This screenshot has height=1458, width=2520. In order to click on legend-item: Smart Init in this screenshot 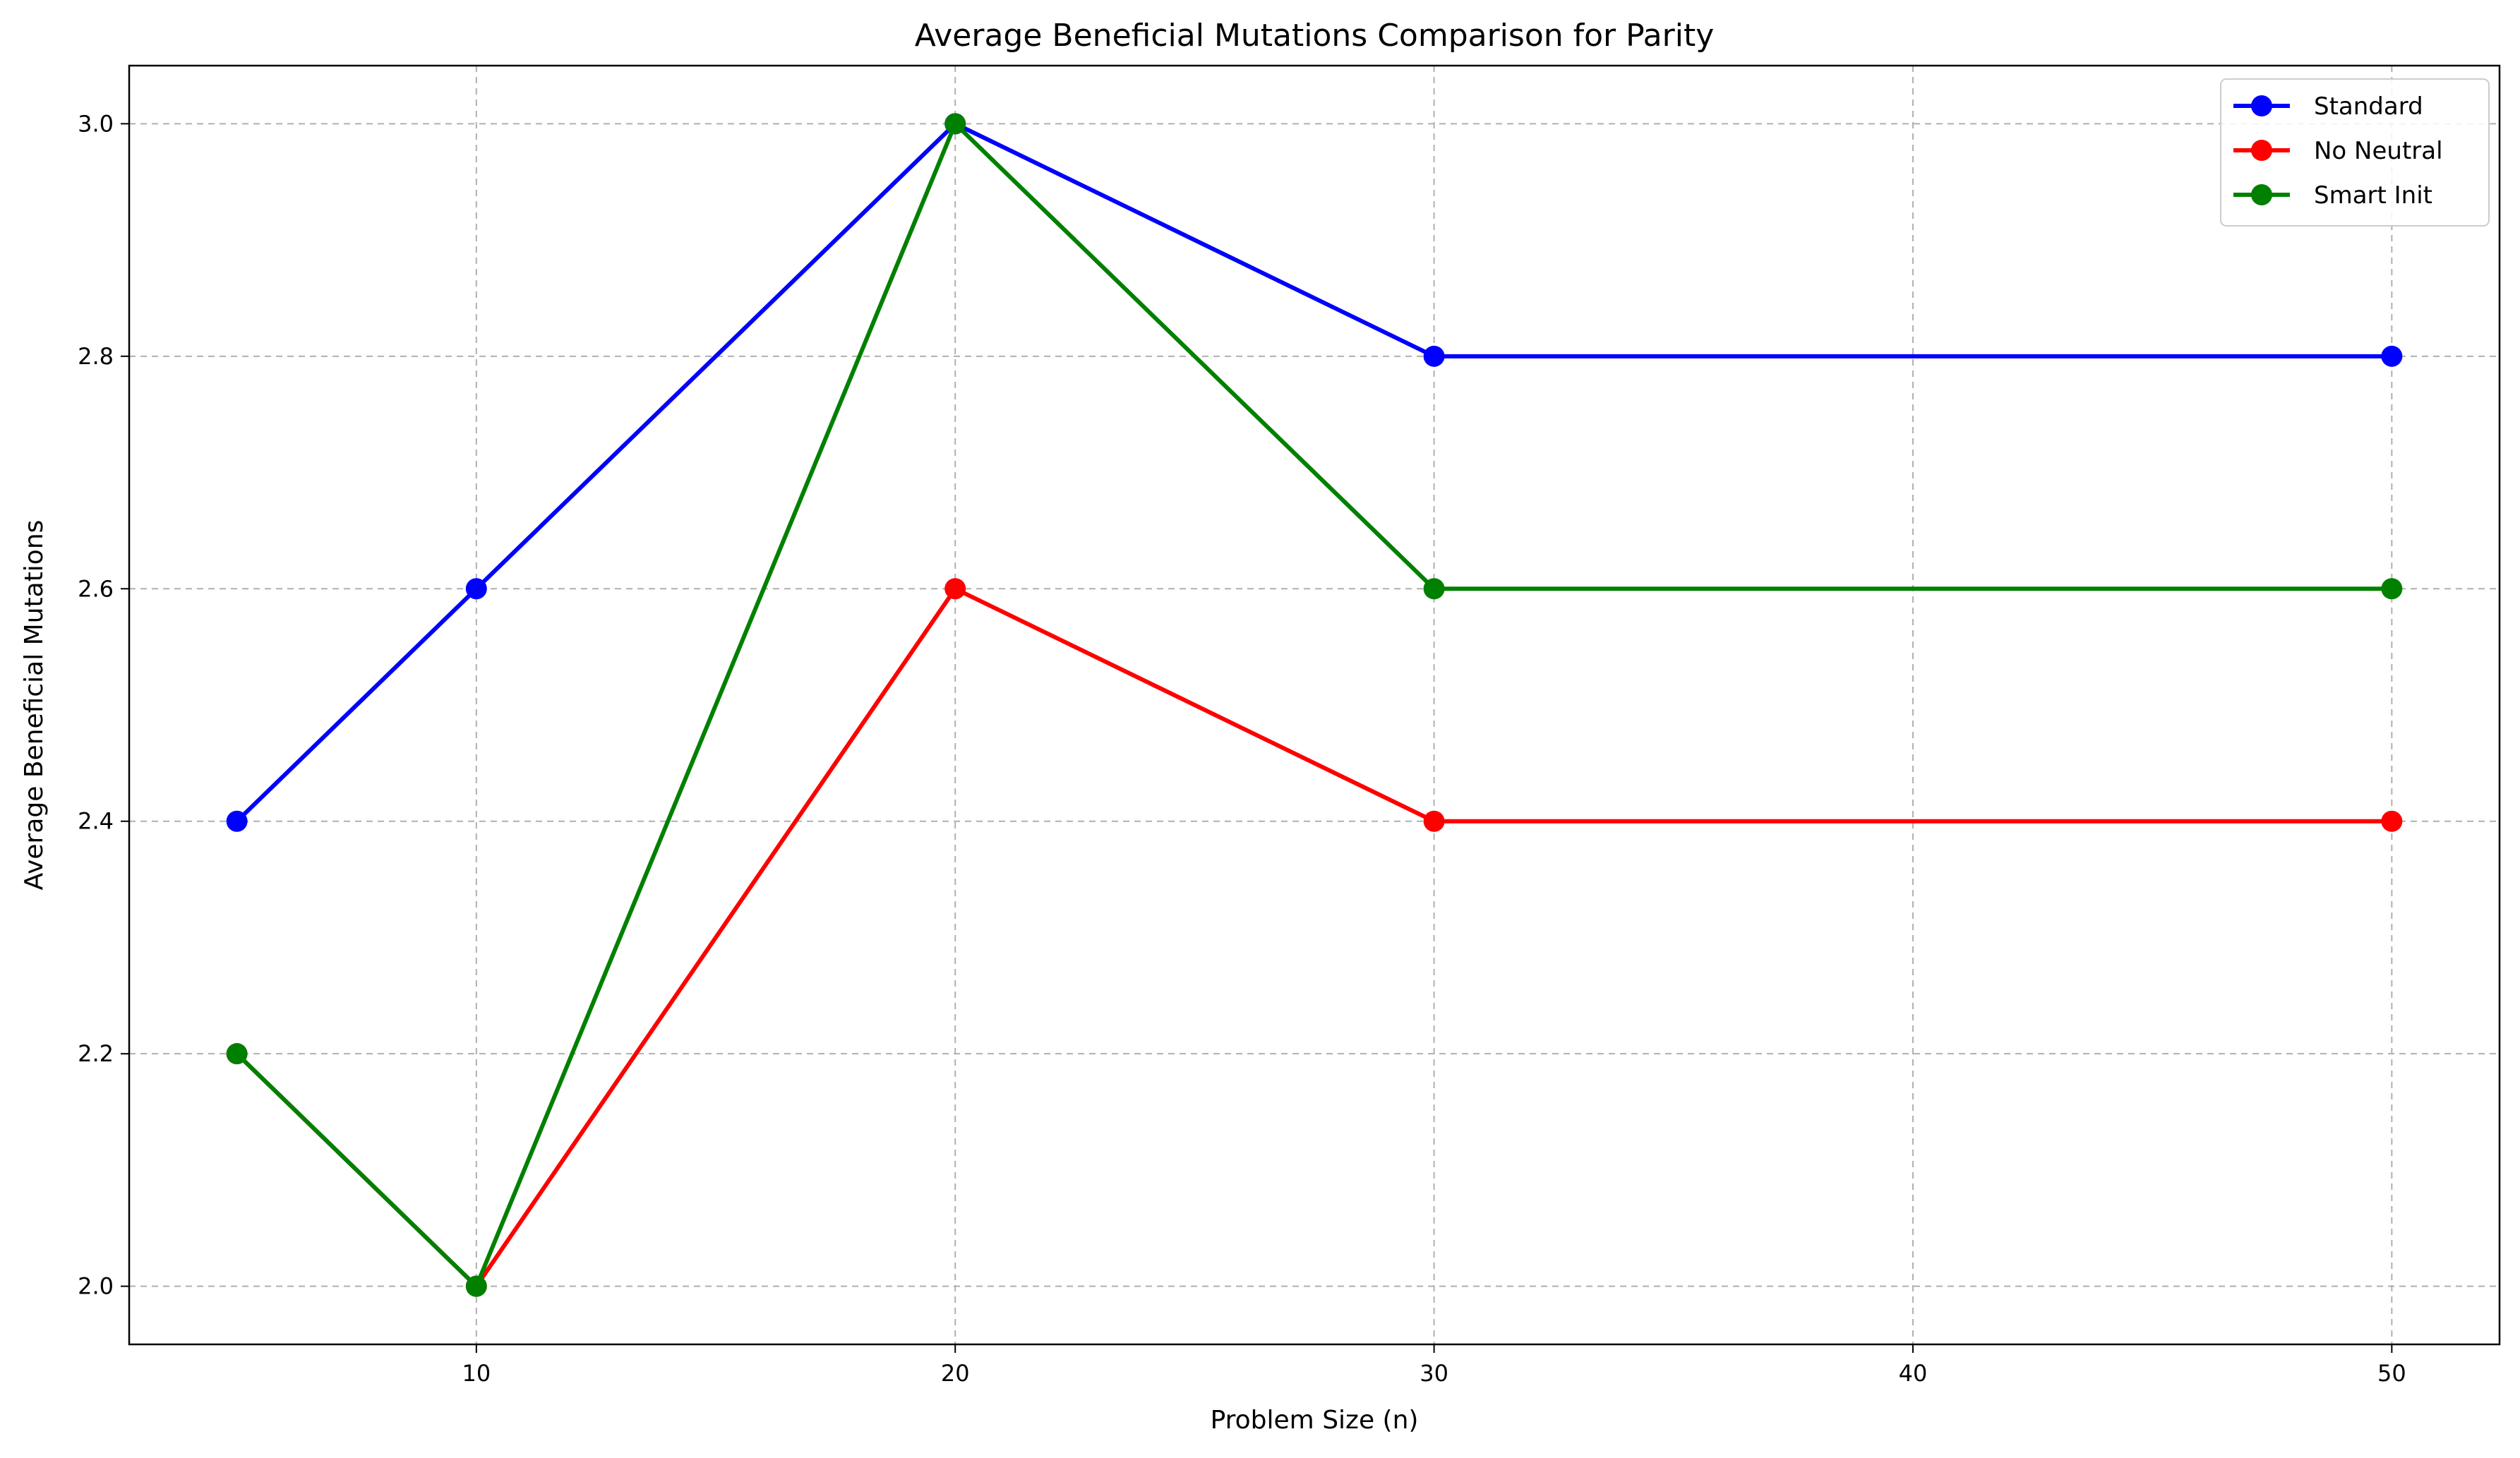, I will do `click(2332, 195)`.